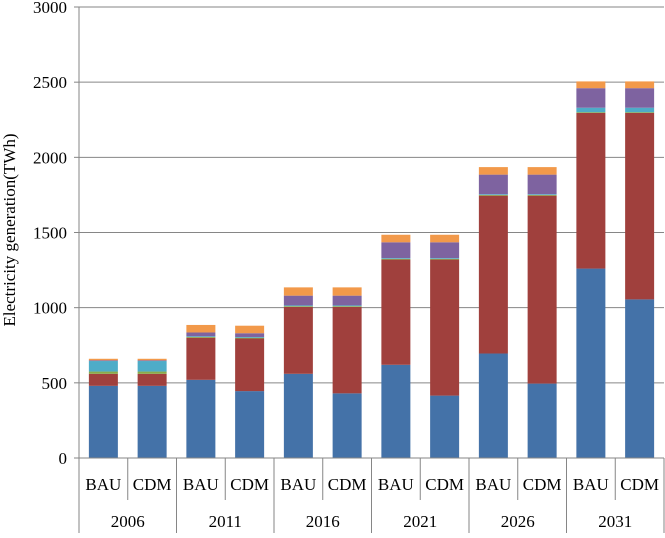 This screenshot has width=665, height=538. What do you see at coordinates (615, 521) in the screenshot?
I see `group-label: 2031` at bounding box center [615, 521].